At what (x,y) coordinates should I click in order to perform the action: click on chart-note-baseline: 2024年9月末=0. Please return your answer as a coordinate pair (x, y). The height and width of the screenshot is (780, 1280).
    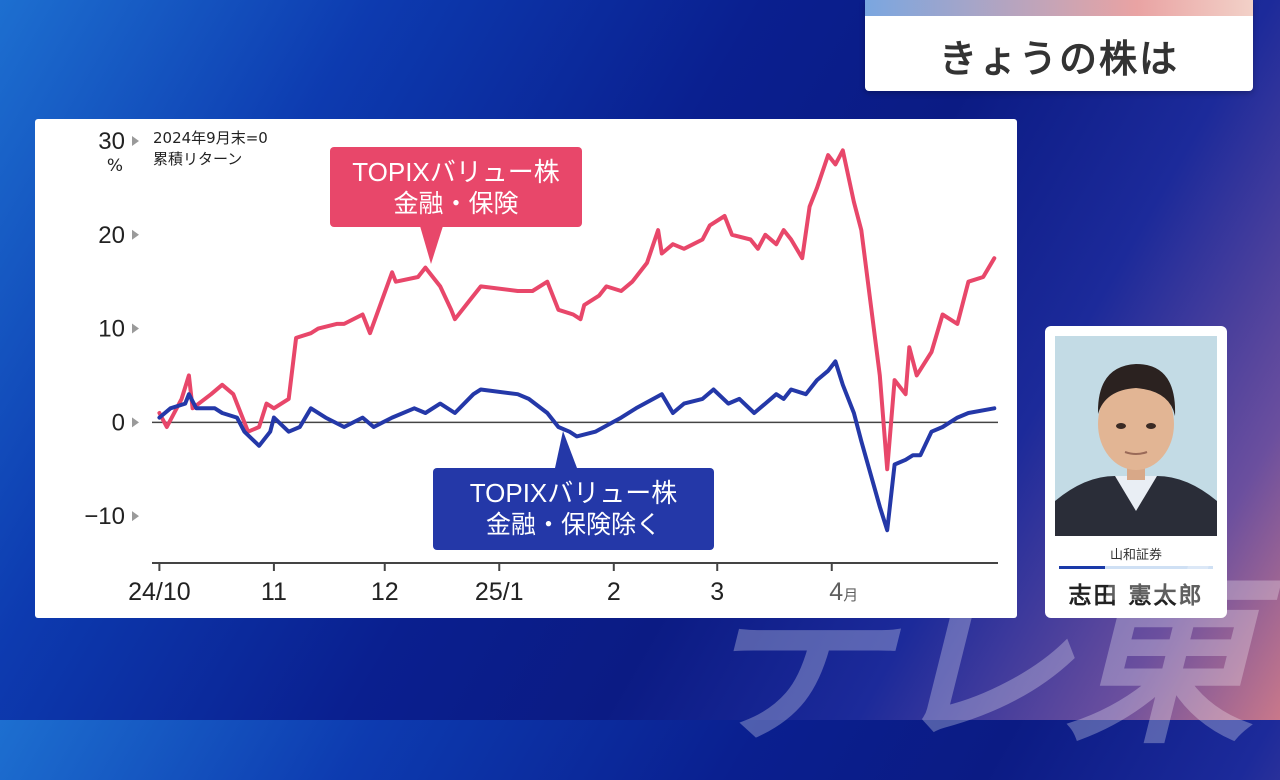
    Looking at the image, I should click on (210, 138).